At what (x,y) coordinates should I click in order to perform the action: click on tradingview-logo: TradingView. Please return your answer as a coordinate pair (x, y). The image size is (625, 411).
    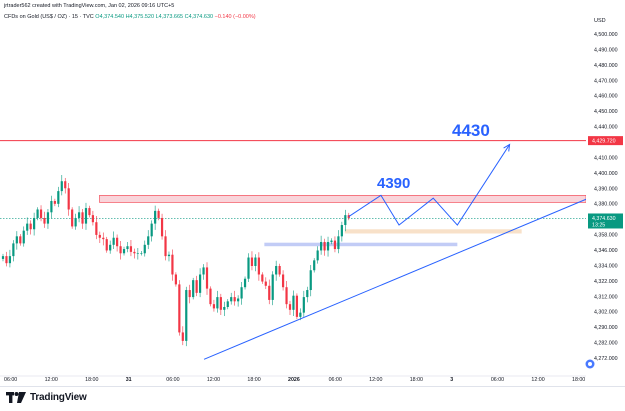
    Looking at the image, I should click on (46, 397).